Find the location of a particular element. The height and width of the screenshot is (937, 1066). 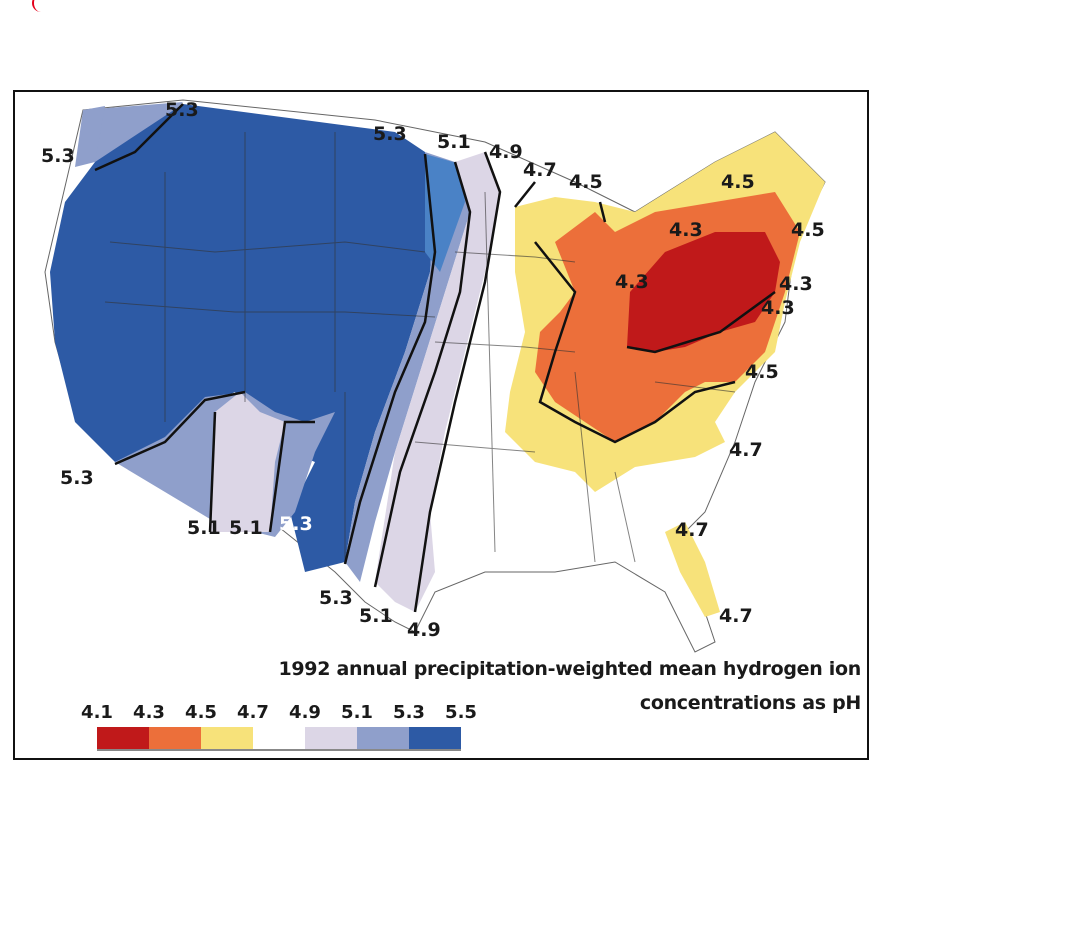

label-west-nw: 5.3 is located at coordinates (58, 156).